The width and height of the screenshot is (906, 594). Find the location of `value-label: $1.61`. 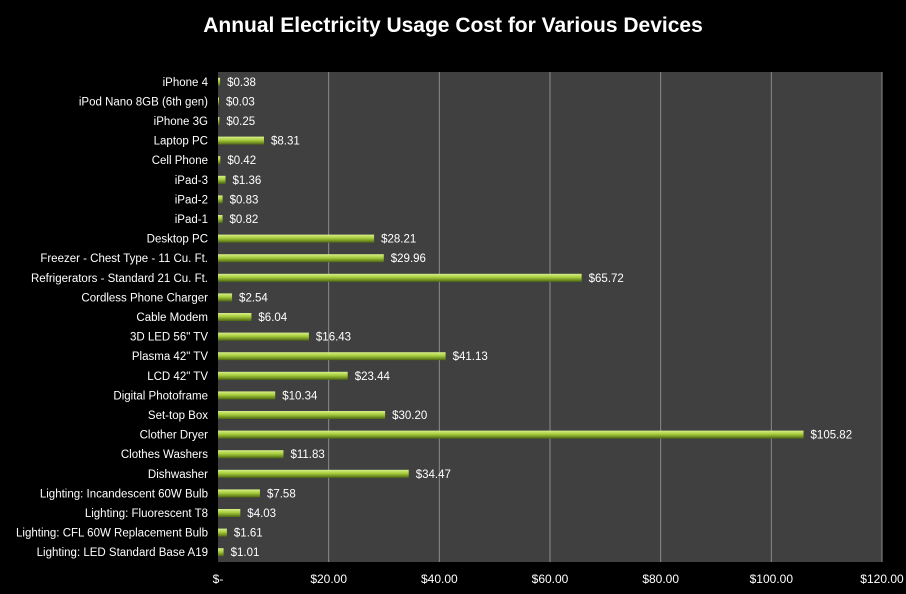

value-label: $1.61 is located at coordinates (248, 534).